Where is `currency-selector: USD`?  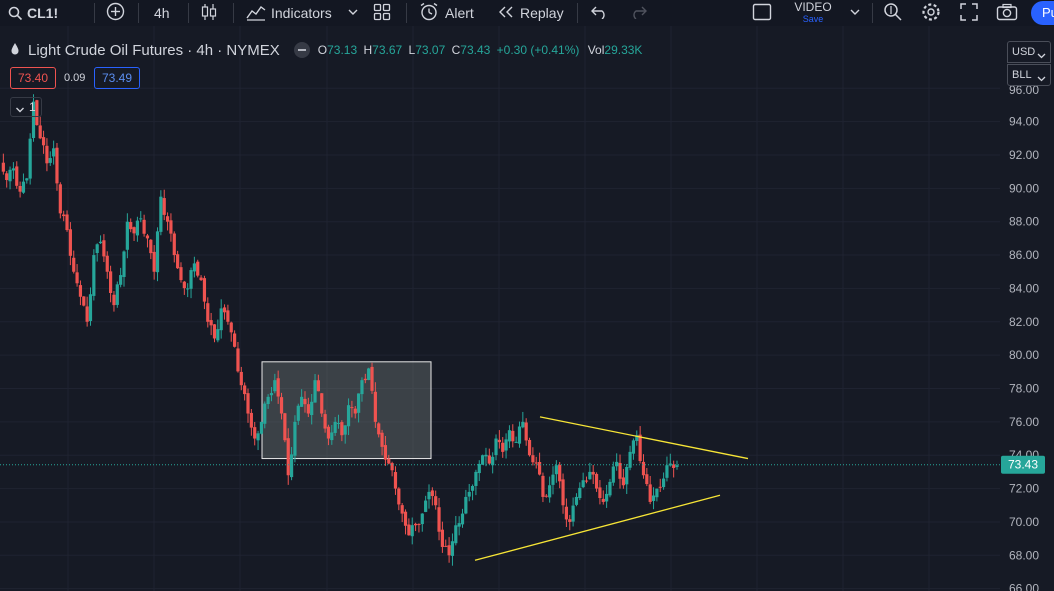 currency-selector: USD is located at coordinates (1029, 52).